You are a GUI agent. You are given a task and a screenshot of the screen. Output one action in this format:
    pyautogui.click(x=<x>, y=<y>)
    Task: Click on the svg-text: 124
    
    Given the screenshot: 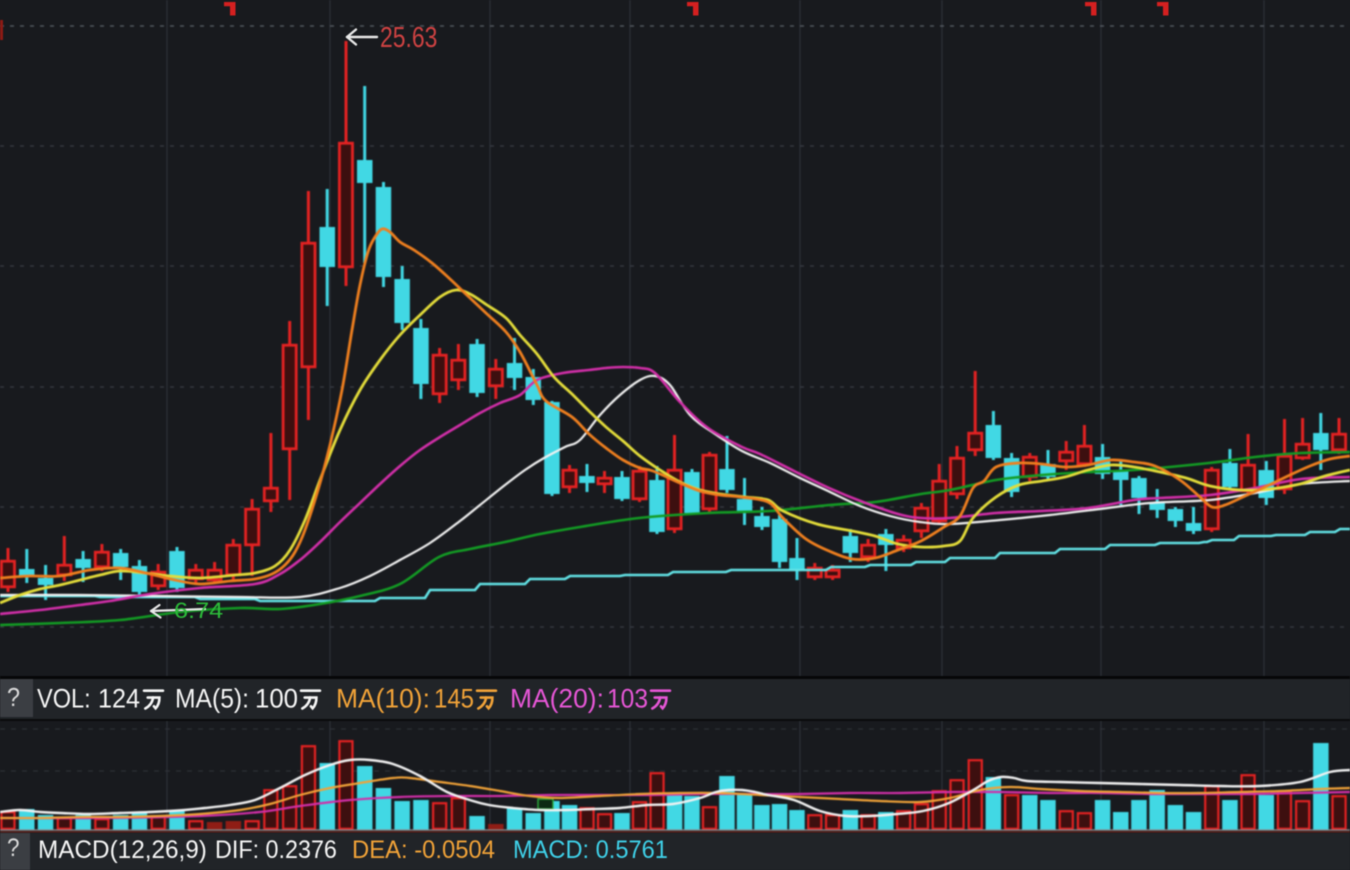 What is the action you would take?
    pyautogui.click(x=119, y=698)
    